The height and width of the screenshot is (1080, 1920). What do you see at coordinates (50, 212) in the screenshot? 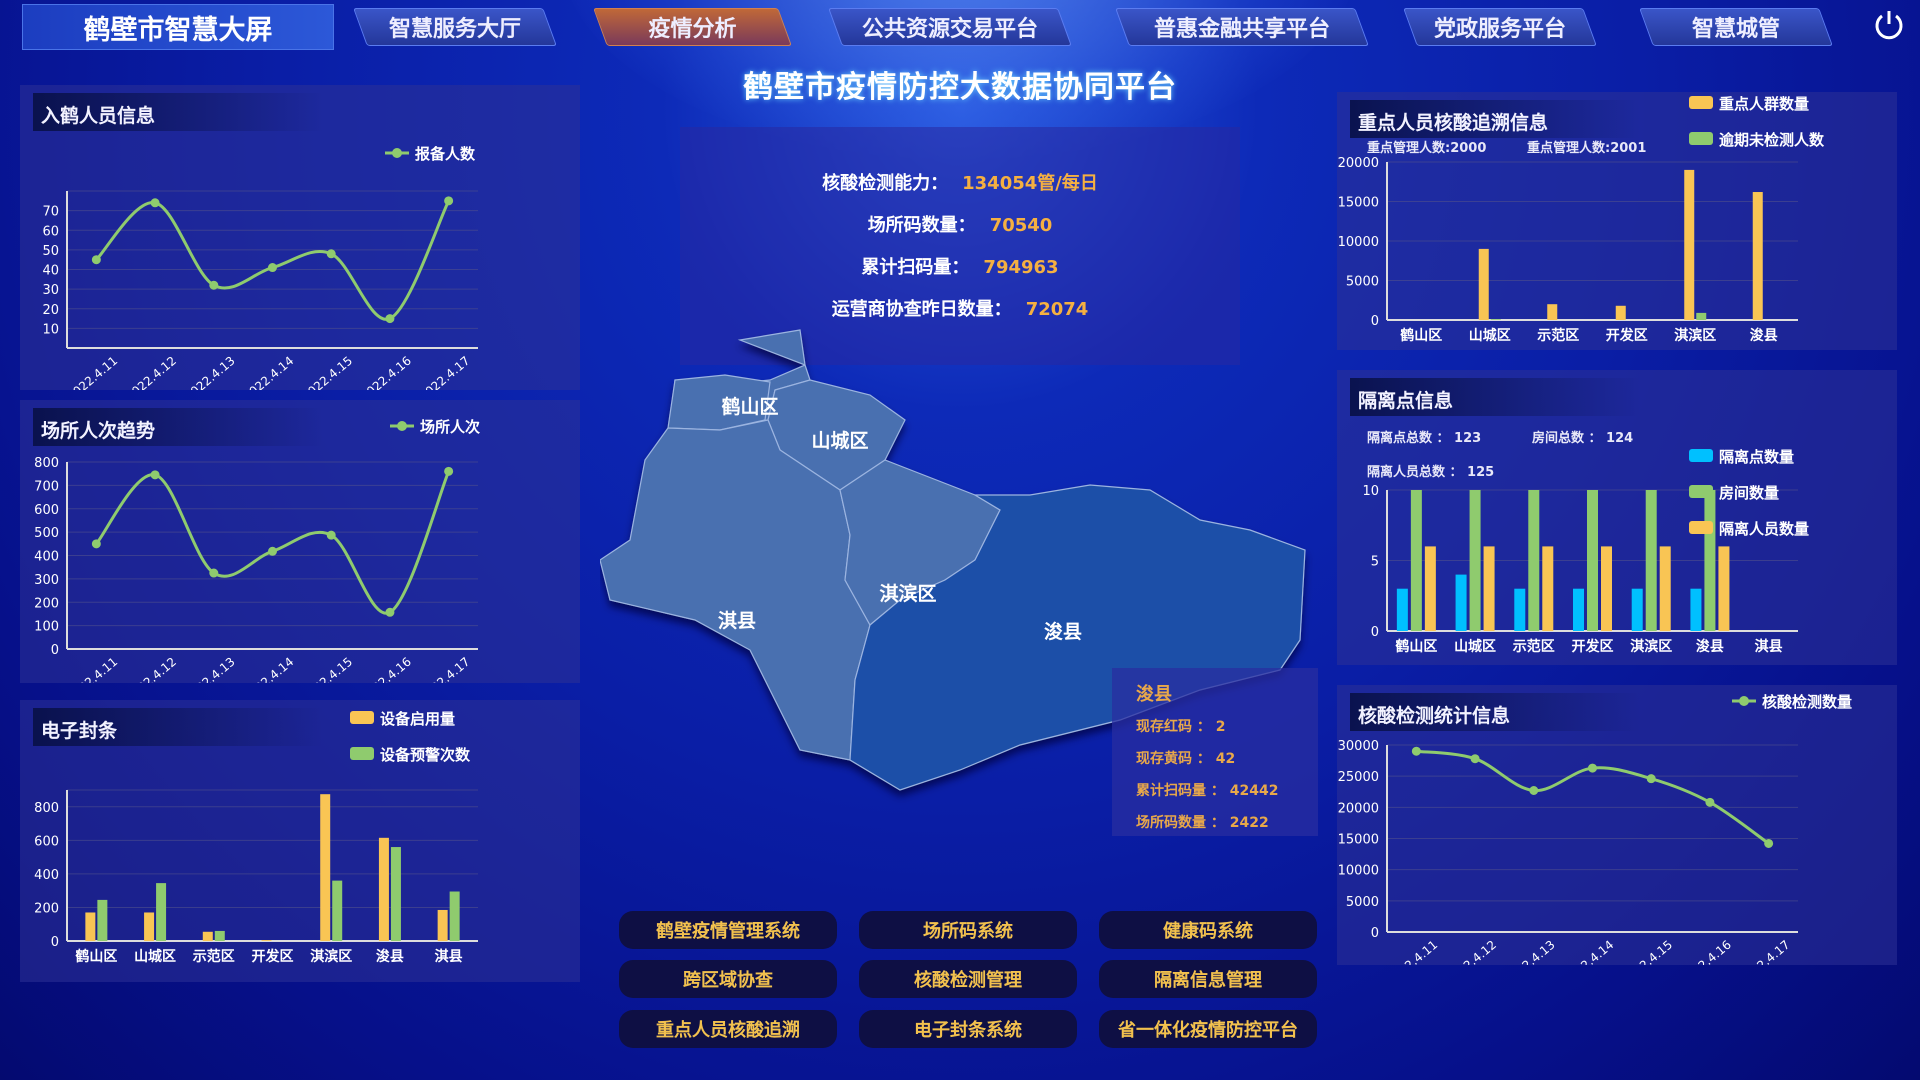
I see `y-tick-label: 70` at bounding box center [50, 212].